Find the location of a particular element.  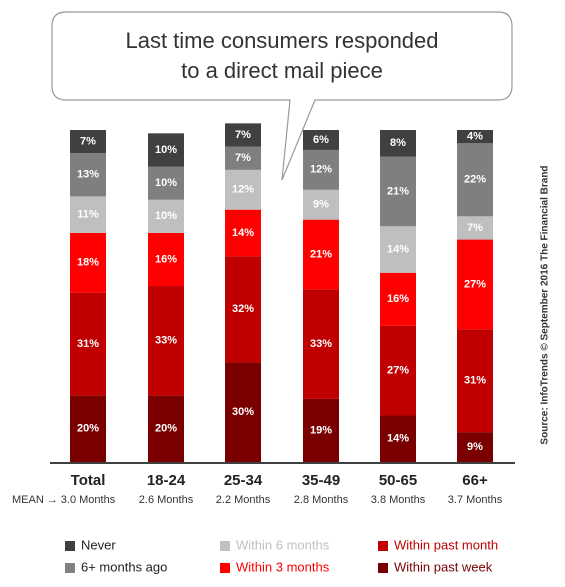

legend-label: Within past week is located at coordinates (443, 566).